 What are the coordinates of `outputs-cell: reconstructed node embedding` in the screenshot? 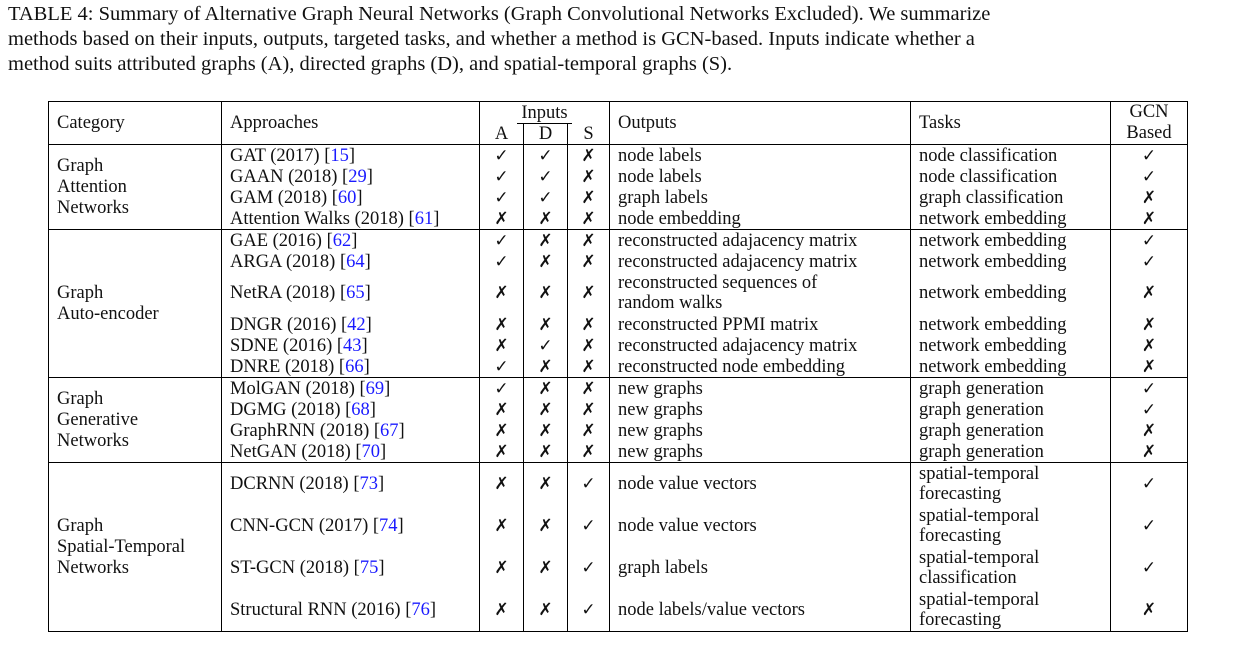 It's located at (760, 367).